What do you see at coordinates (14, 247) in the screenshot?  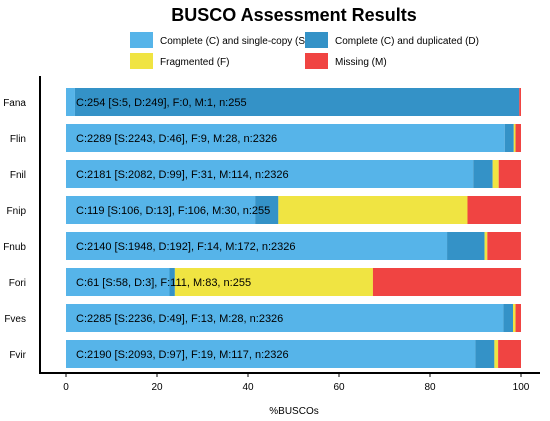 I see `y-tick-label-fnub: Fnub` at bounding box center [14, 247].